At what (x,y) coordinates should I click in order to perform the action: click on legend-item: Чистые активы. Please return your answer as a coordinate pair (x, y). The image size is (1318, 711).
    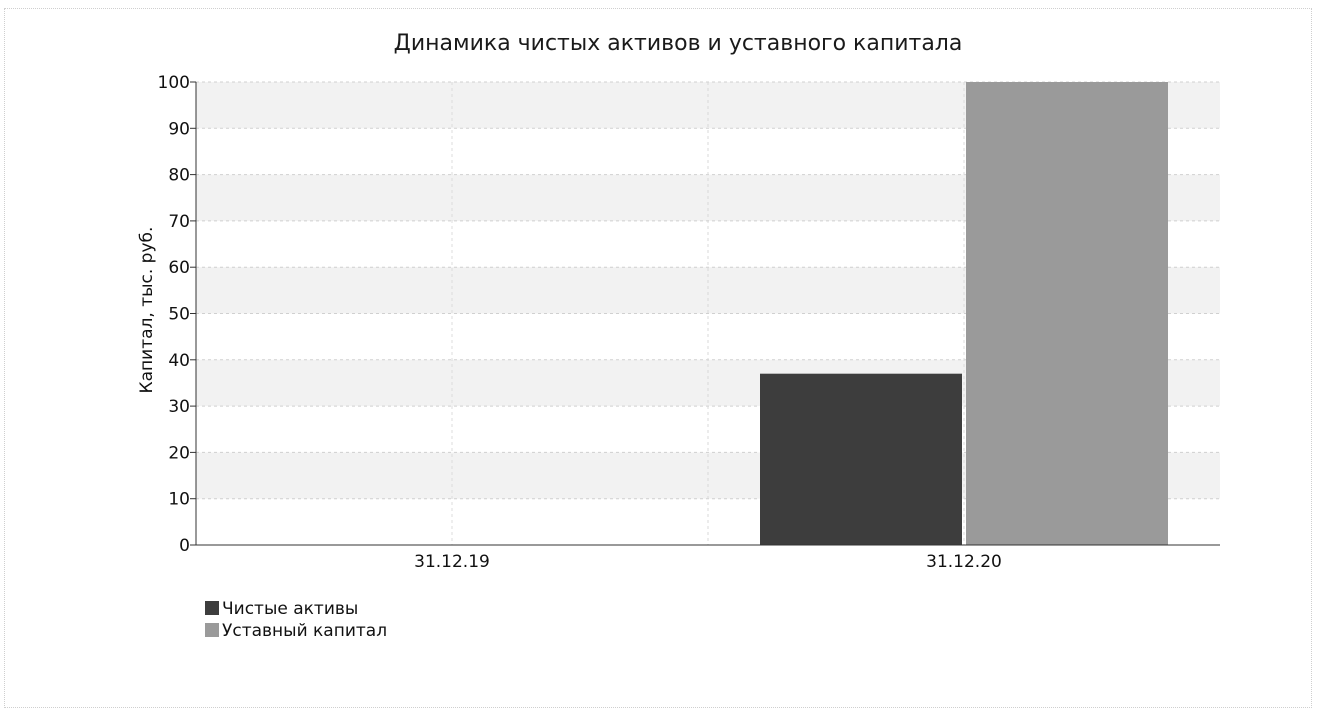
    Looking at the image, I should click on (281, 609).